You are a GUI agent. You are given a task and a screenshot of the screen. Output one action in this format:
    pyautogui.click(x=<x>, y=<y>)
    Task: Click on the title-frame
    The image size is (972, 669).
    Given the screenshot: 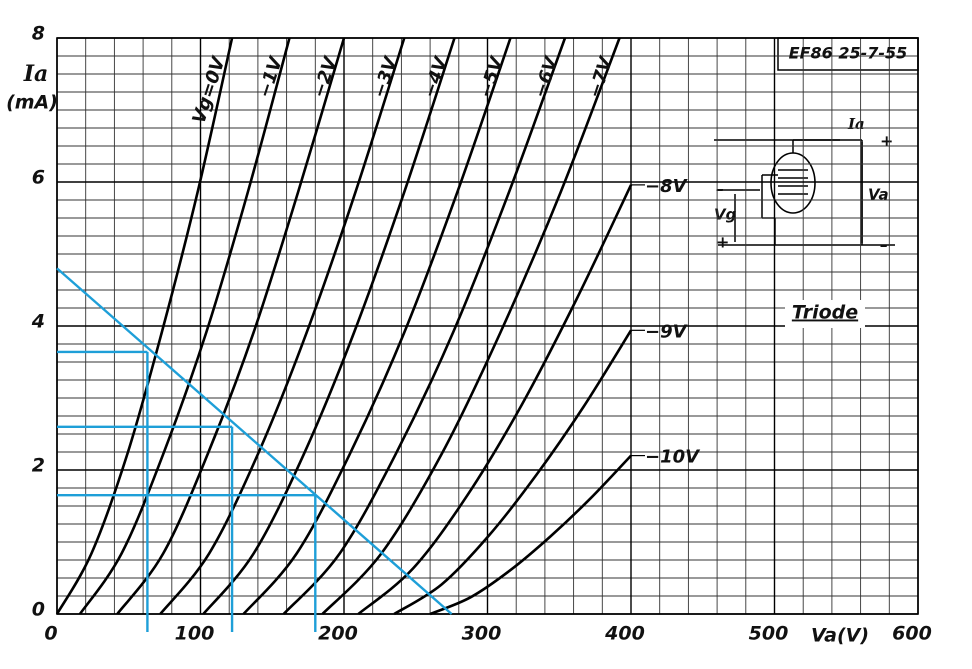 What is the action you would take?
    pyautogui.click(x=848, y=54)
    